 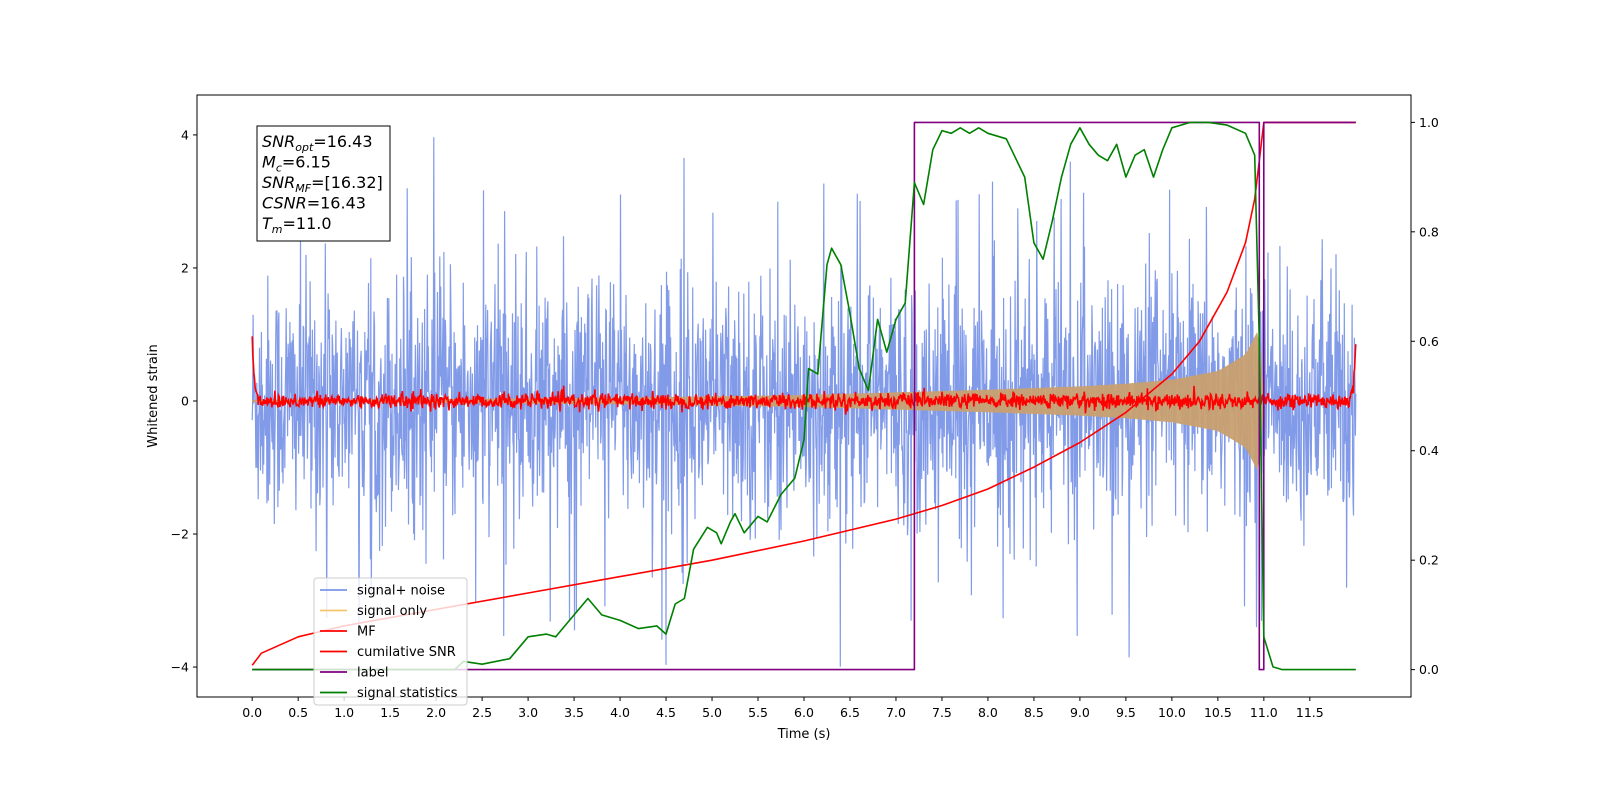 I want to click on x-tick-label: 9.5, so click(x=1126, y=712).